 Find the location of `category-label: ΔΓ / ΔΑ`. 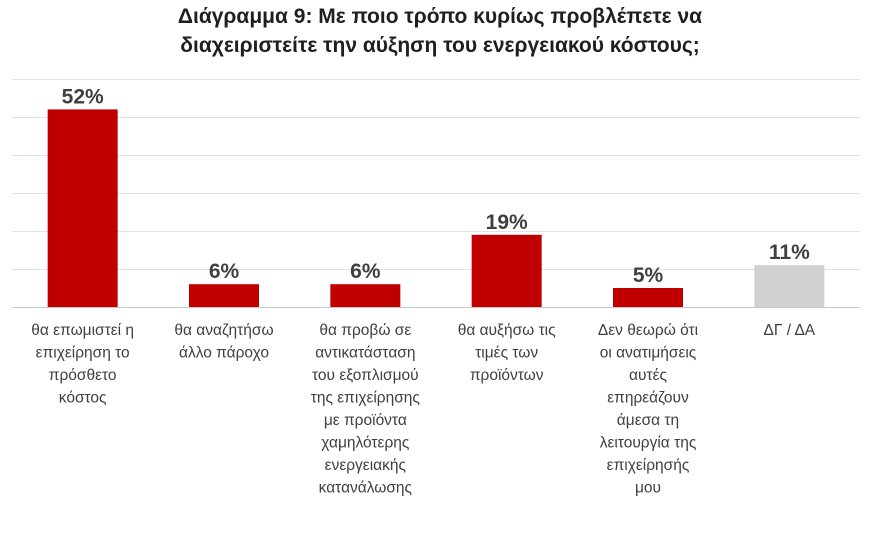

category-label: ΔΓ / ΔΑ is located at coordinates (790, 330).